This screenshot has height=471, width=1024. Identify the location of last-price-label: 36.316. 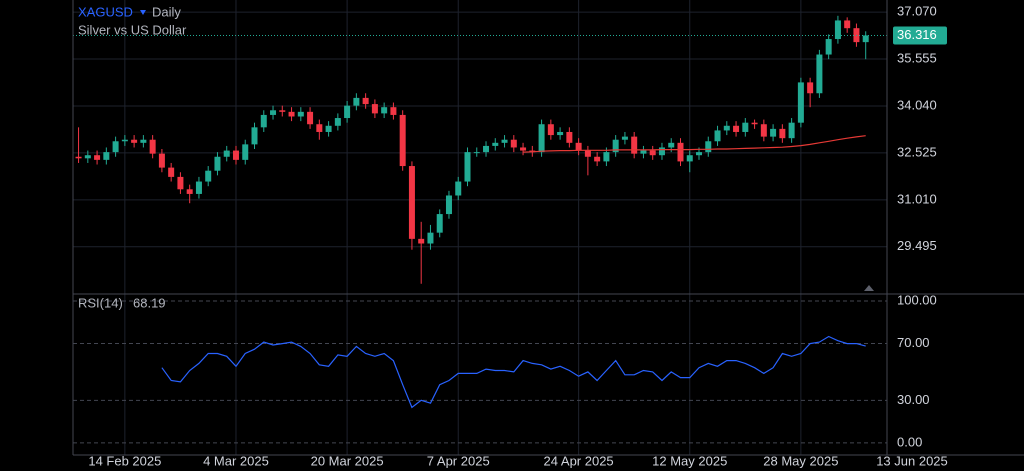
(917, 34).